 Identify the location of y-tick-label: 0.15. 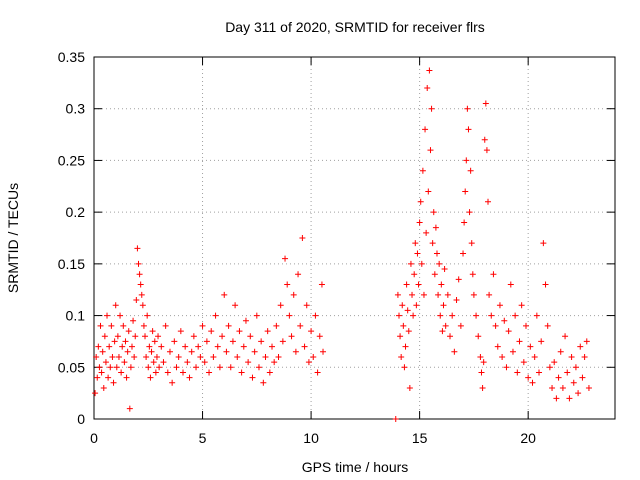
(71, 264).